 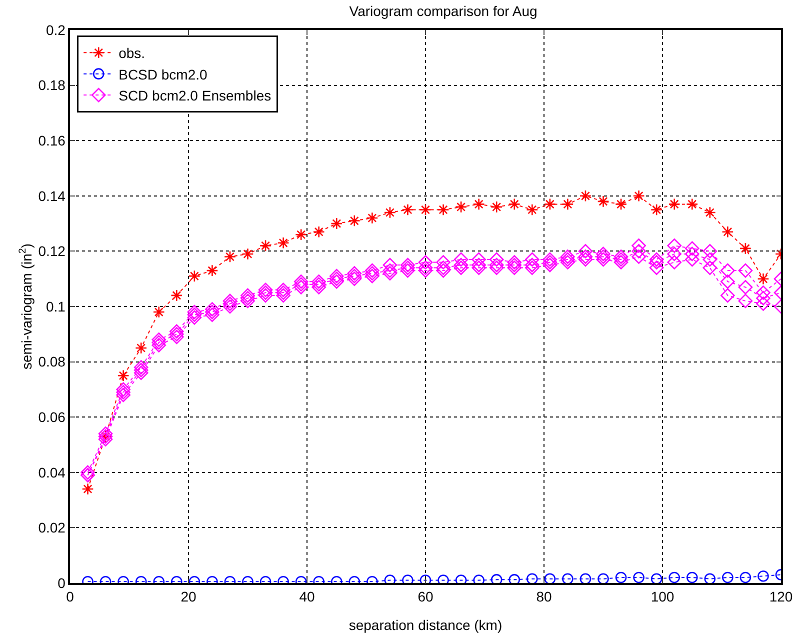 I want to click on y-tick-label: 0.08, so click(x=52, y=362).